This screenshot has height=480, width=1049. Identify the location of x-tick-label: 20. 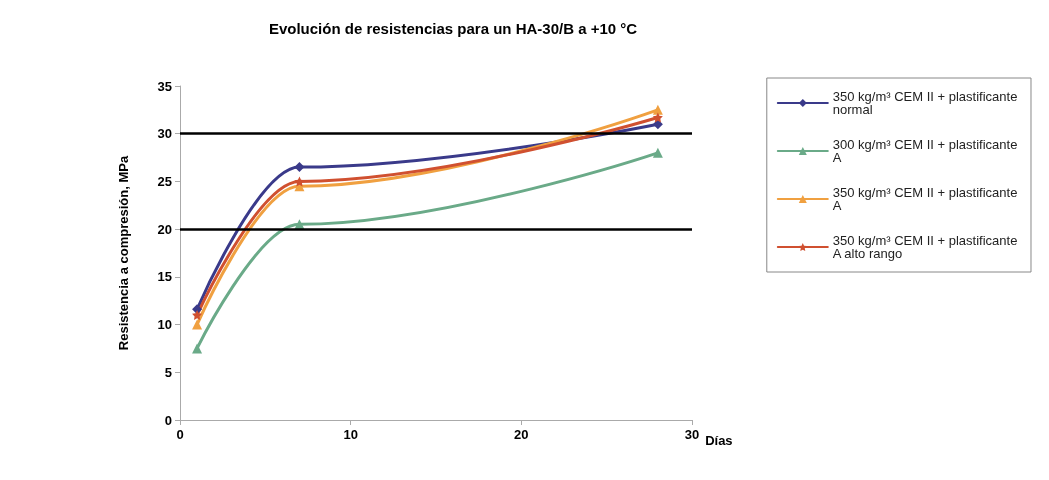
(521, 434).